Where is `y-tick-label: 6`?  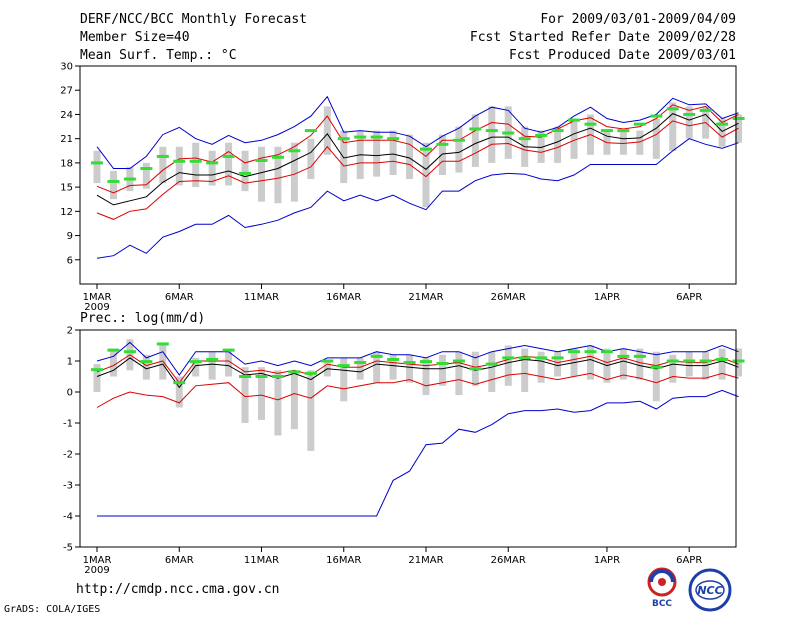
y-tick-label: 6 is located at coordinates (70, 260).